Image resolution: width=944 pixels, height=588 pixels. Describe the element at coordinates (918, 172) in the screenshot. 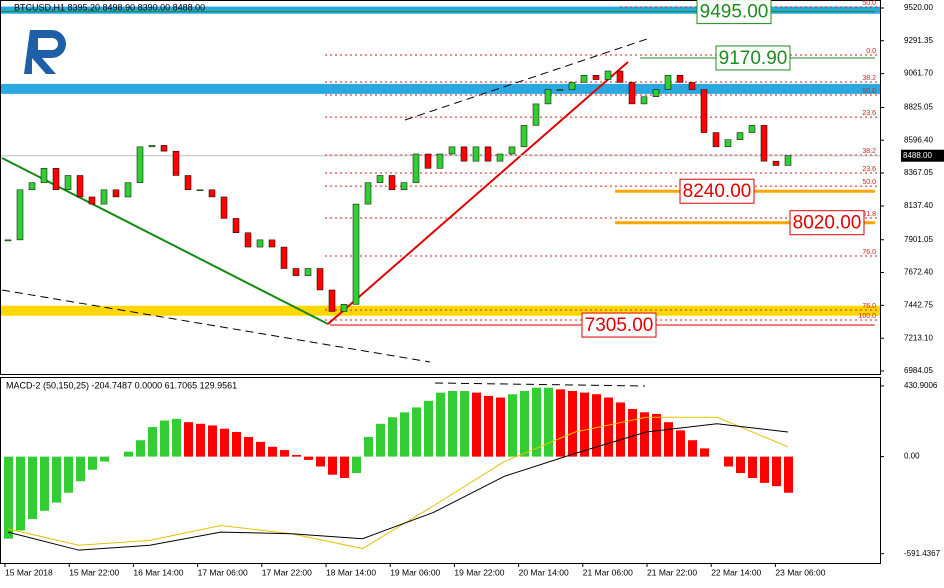

I see `y-tick-label: 8367.05` at that location.